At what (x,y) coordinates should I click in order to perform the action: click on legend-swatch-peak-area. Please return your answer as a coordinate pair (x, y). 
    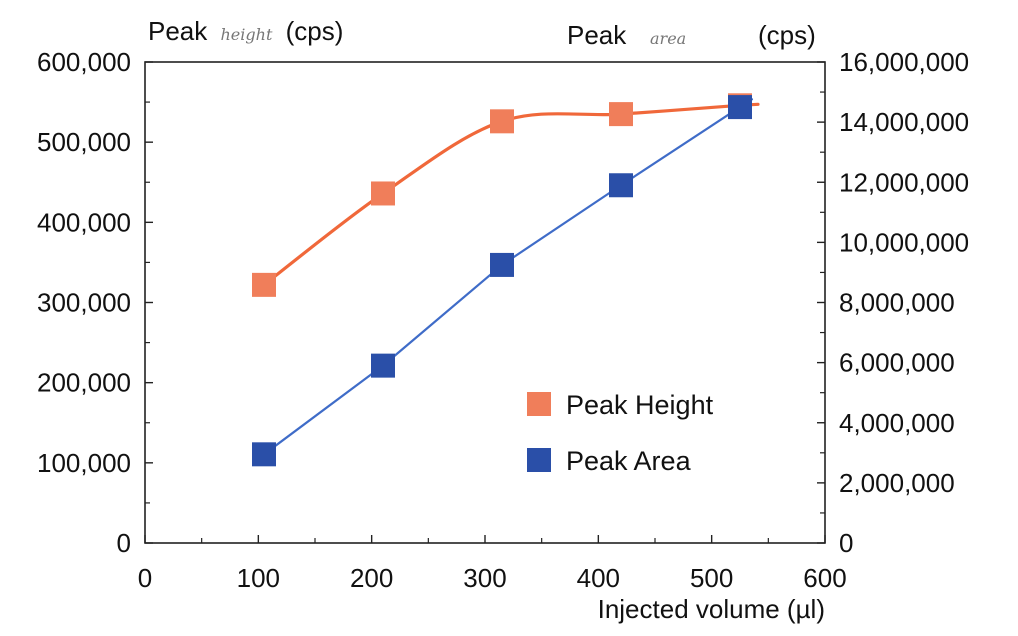
    Looking at the image, I should click on (539, 460).